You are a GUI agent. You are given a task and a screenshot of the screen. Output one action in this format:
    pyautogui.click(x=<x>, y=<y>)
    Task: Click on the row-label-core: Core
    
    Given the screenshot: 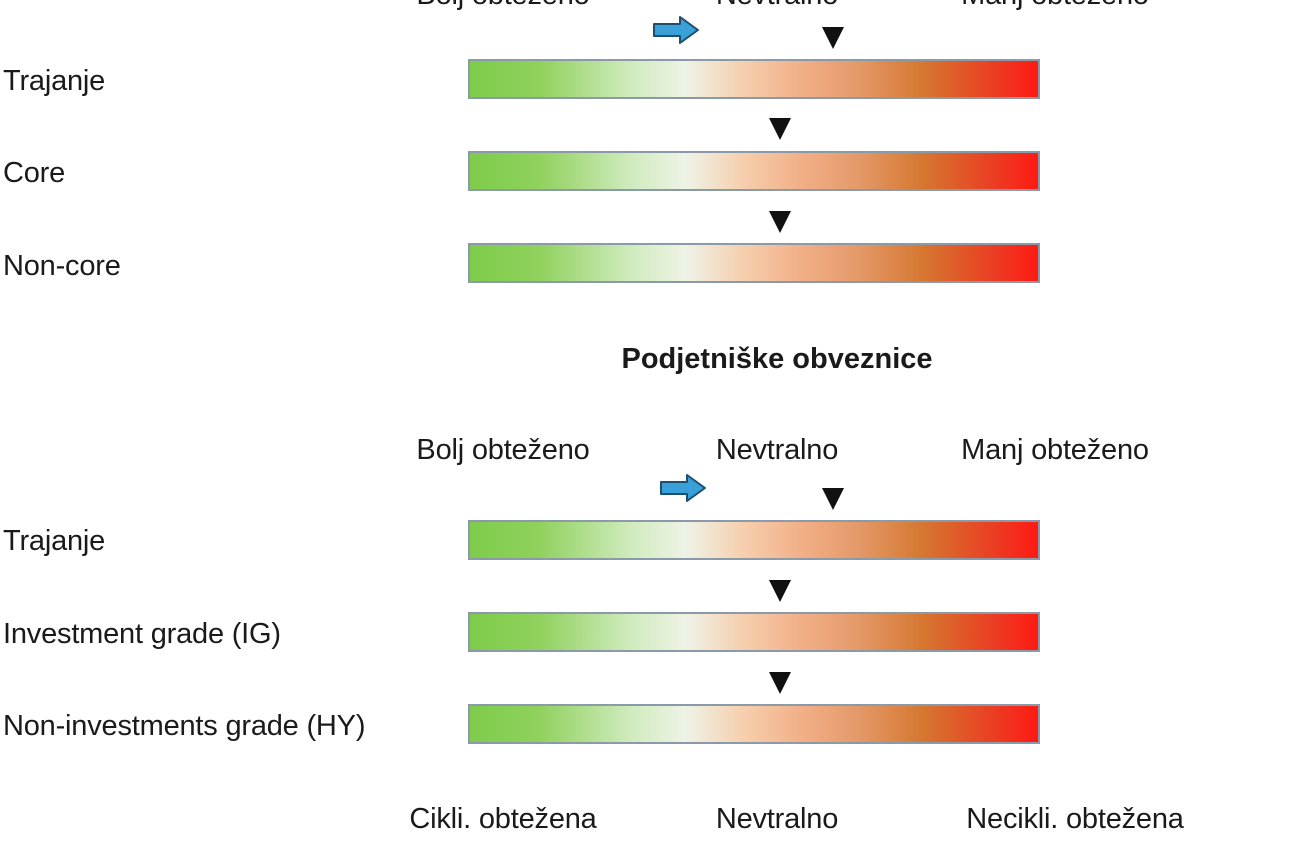 What is the action you would take?
    pyautogui.click(x=34, y=173)
    